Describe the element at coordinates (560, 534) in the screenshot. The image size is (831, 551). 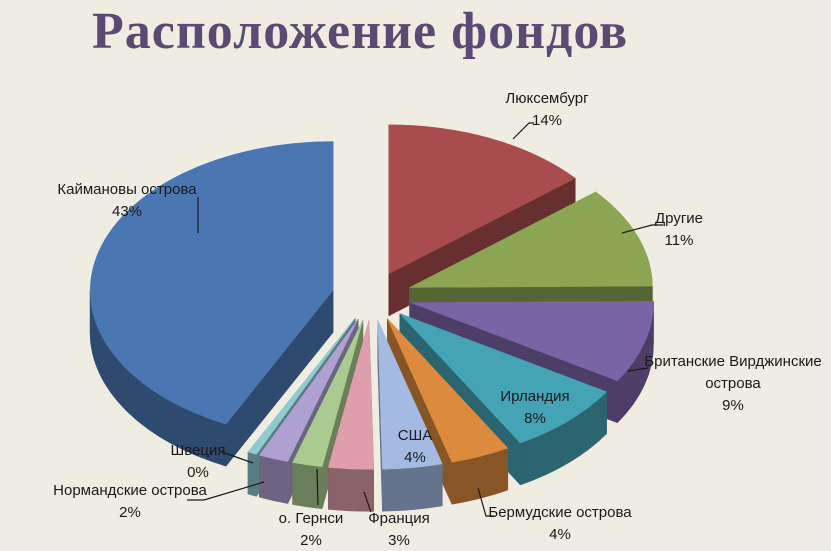
I see `label-bermuda-pct: 4%` at that location.